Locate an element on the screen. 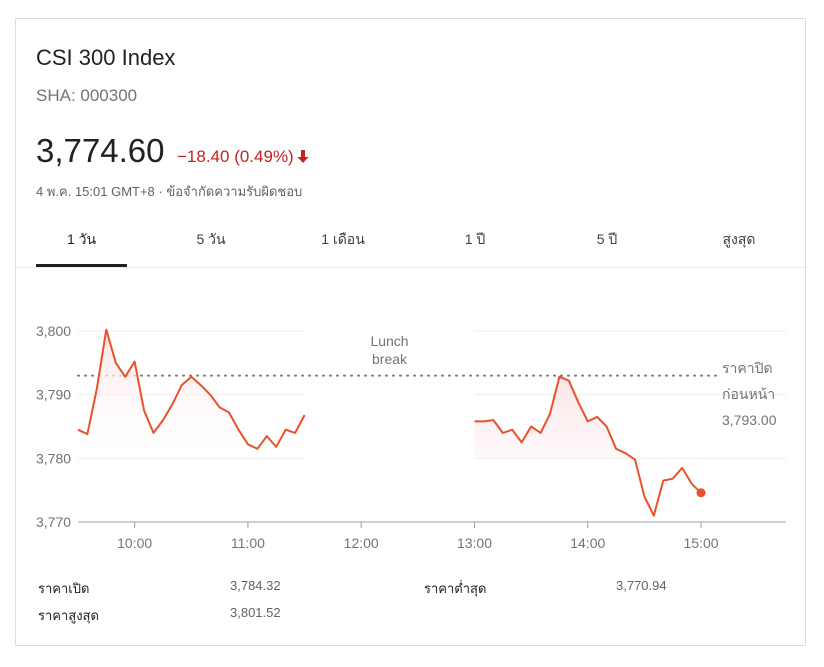 The image size is (824, 667). stat-label-low: ราคาต่ำสุด is located at coordinates (455, 588).